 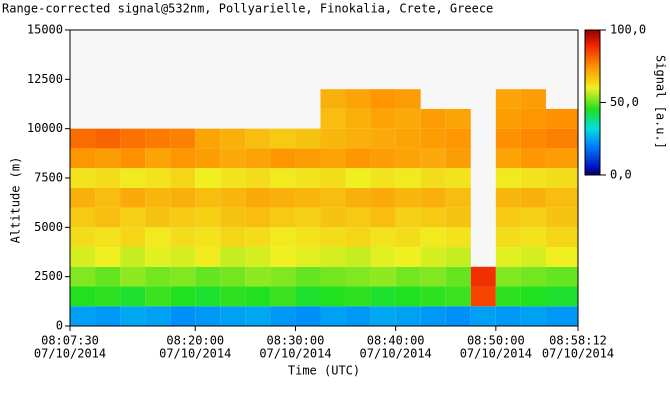 What do you see at coordinates (496, 341) in the screenshot?
I see `x-tick-label: 08:50:00` at bounding box center [496, 341].